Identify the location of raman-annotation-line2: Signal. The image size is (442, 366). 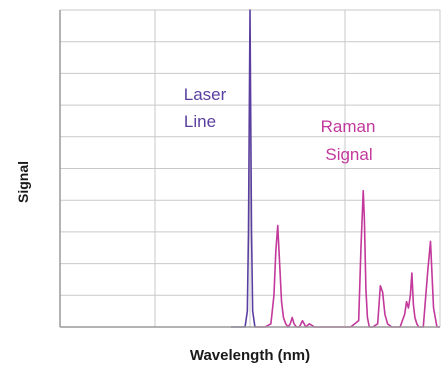
(348, 154).